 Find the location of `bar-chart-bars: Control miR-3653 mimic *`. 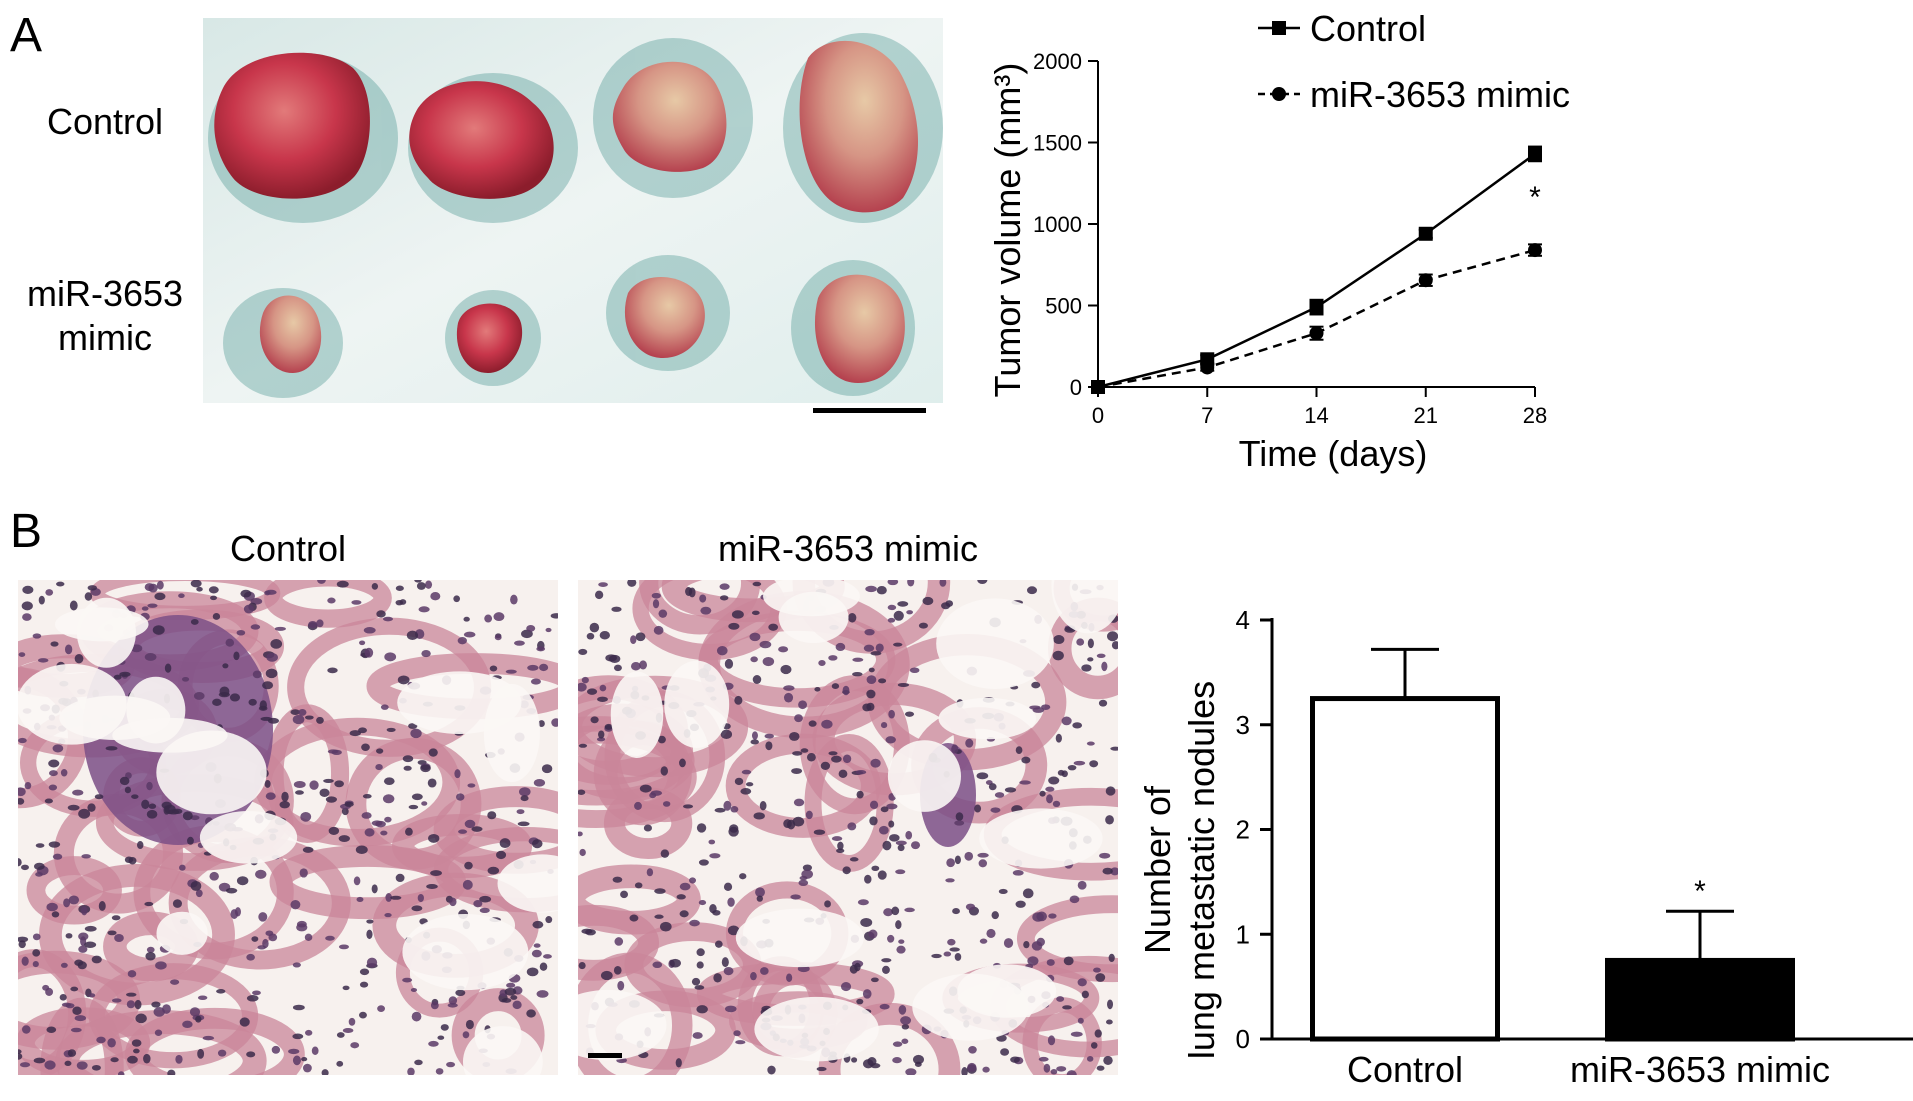

bar-chart-bars: Control miR-3653 mimic * is located at coordinates (1570, 868).